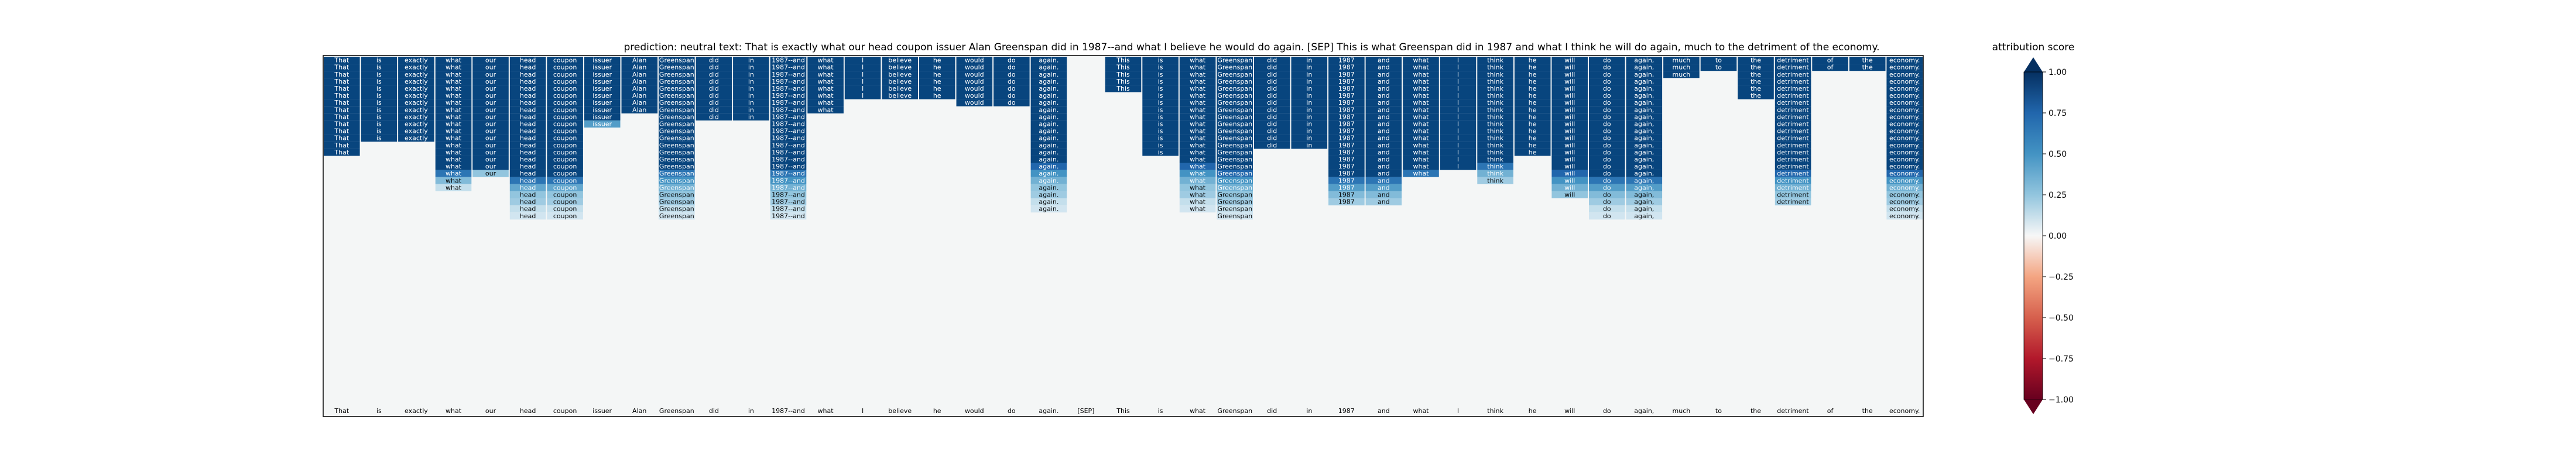 The height and width of the screenshot is (468, 2576). Describe the element at coordinates (2058, 236) in the screenshot. I see `colorbar-tick-label: 0.00` at that location.